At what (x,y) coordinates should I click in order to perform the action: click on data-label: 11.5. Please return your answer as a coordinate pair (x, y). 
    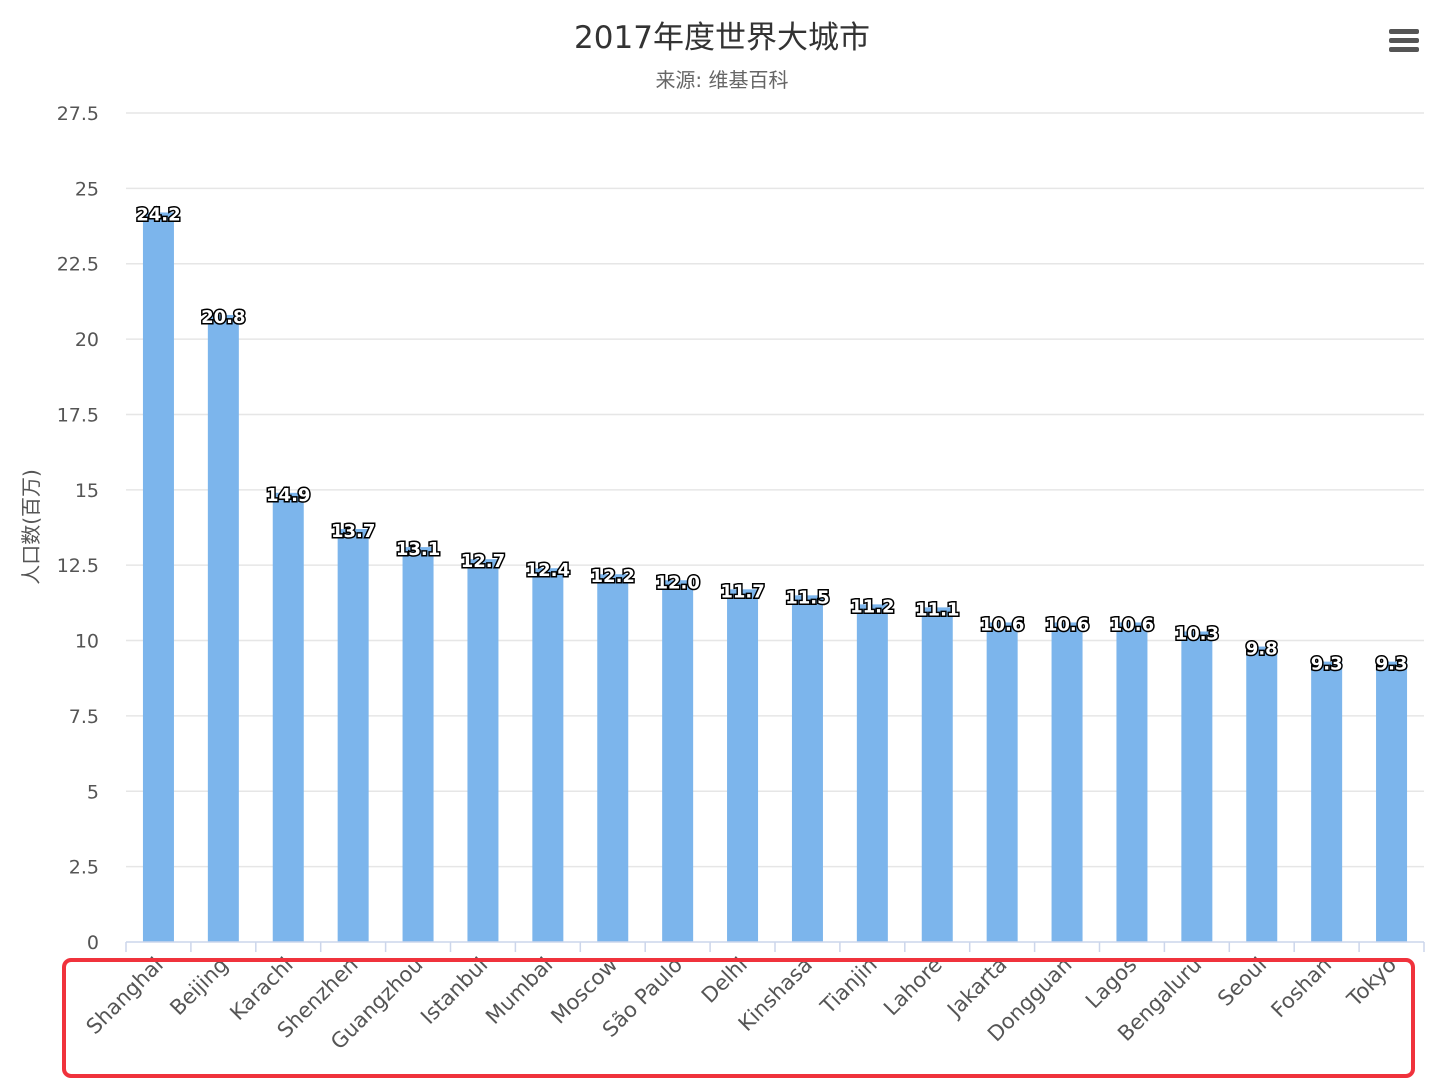
    Looking at the image, I should click on (807, 597).